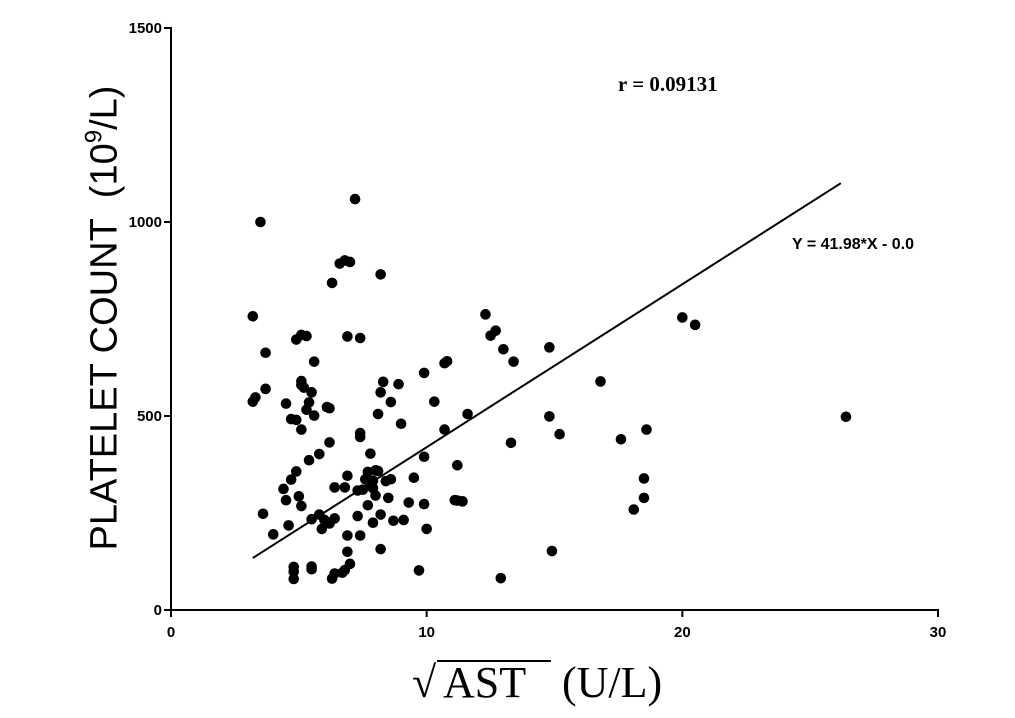 The image size is (1015, 718). I want to click on regression-equation: Y = 41.98*X - 0.0, so click(853, 244).